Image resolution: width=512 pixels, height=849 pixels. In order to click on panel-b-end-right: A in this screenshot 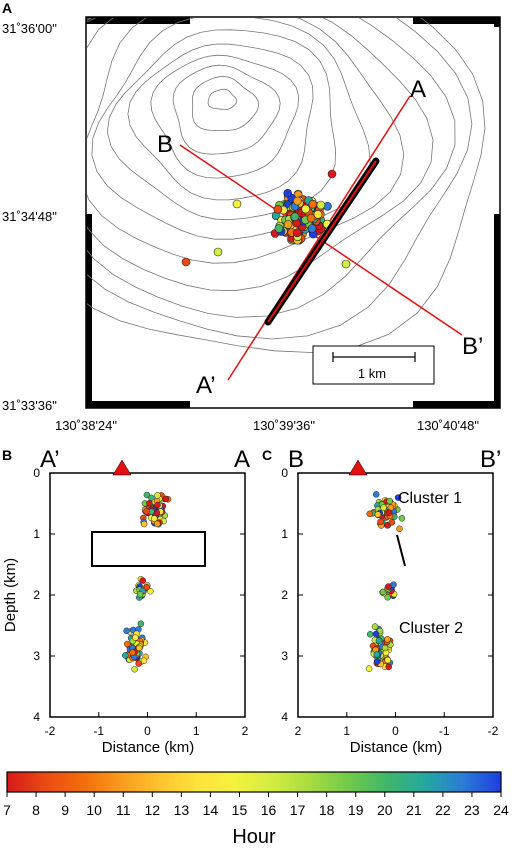, I will do `click(242, 459)`.